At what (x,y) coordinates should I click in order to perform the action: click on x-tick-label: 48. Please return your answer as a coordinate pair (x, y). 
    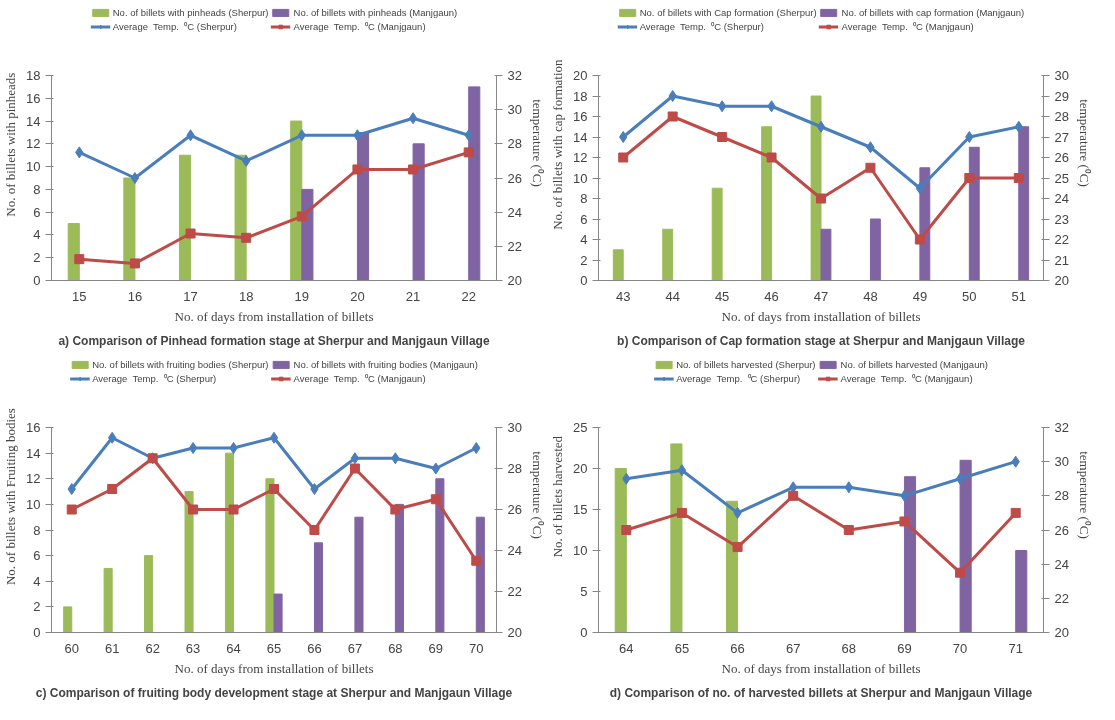
    Looking at the image, I should click on (870, 296).